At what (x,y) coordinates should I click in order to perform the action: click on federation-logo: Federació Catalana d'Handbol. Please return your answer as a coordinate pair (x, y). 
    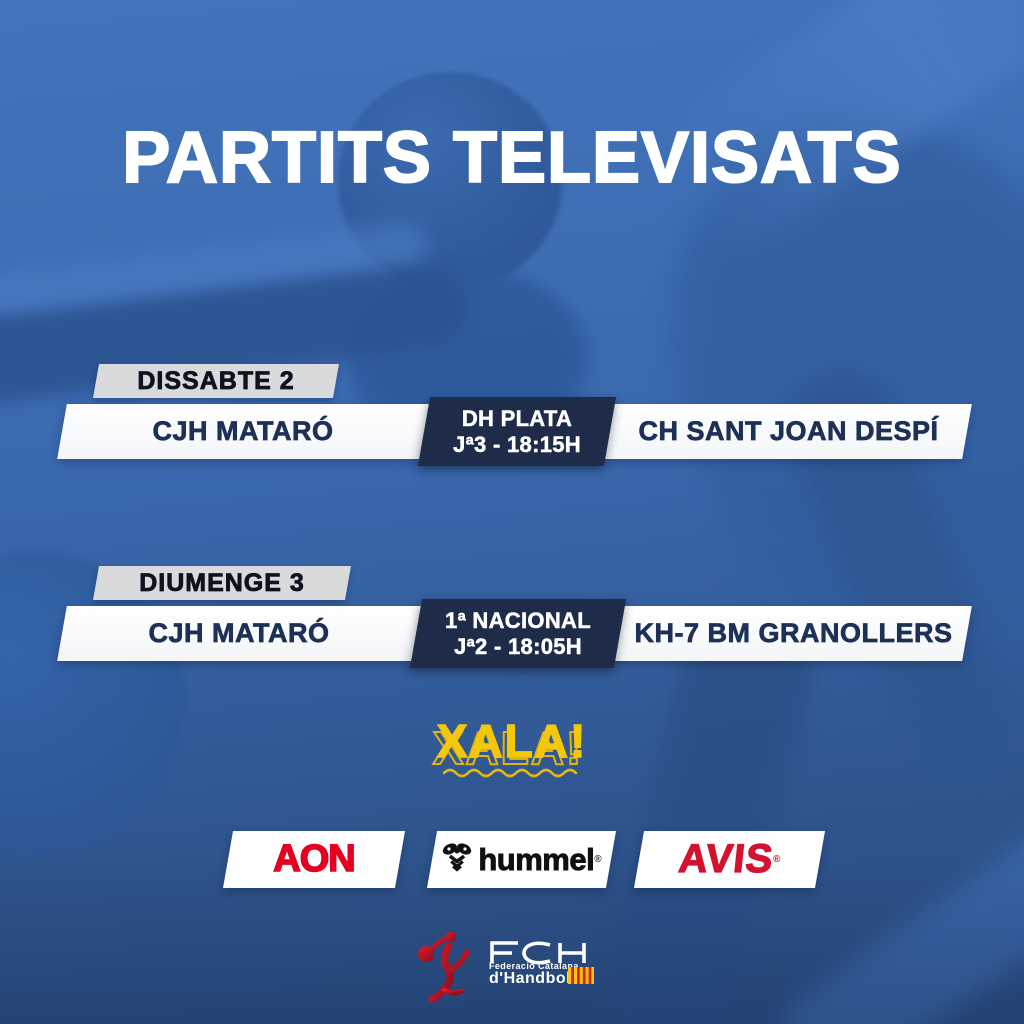
    Looking at the image, I should click on (518, 967).